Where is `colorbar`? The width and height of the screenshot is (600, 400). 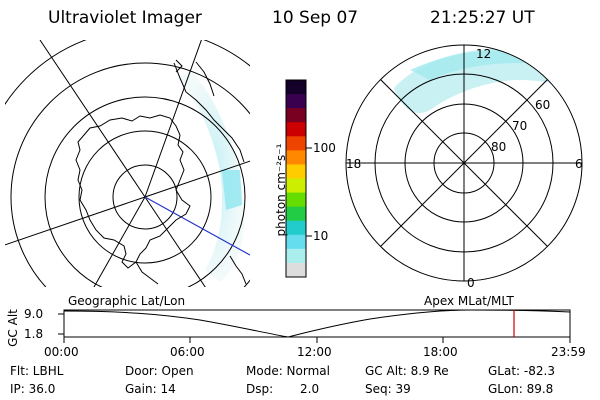
colorbar is located at coordinates (298, 178).